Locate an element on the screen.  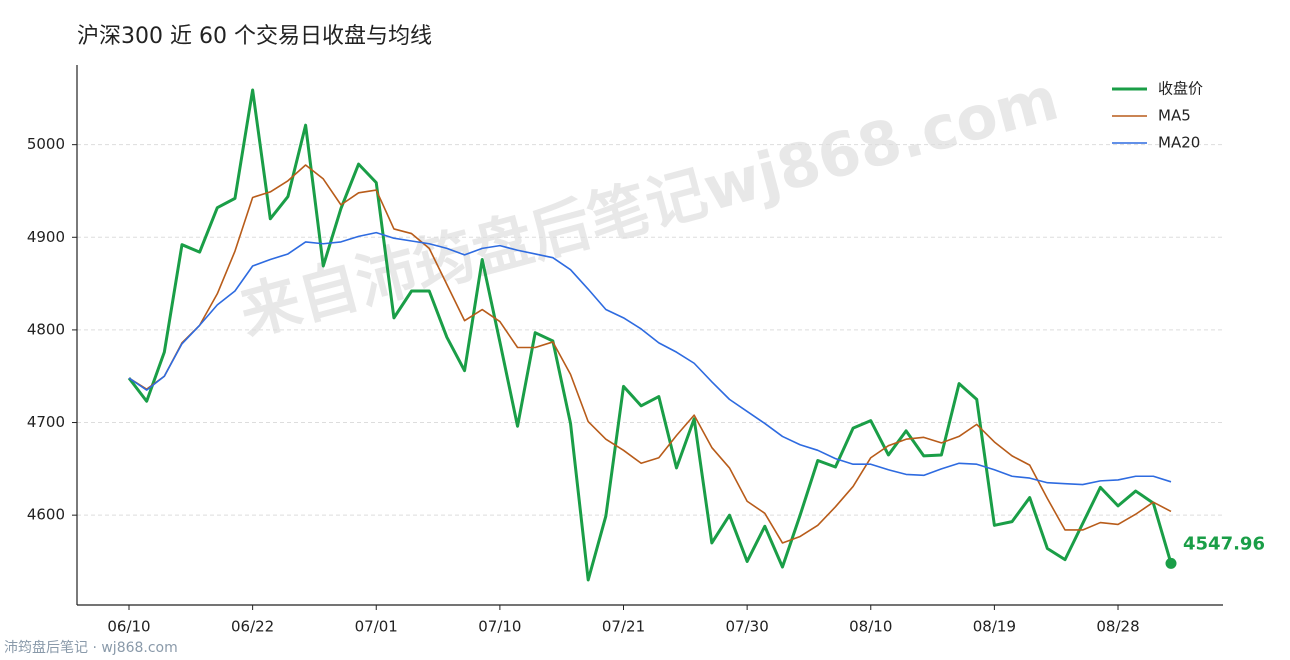
legend-label: MA5 is located at coordinates (1174, 116).